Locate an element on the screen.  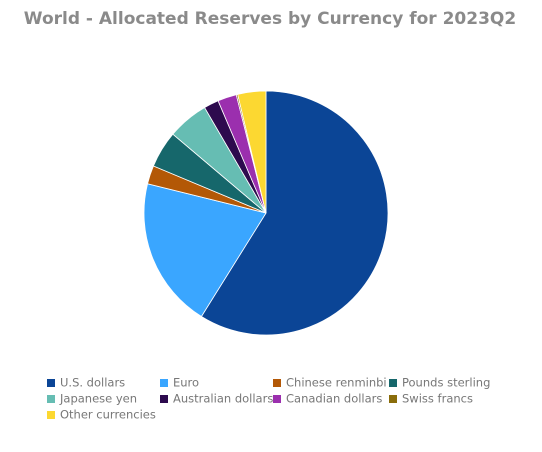
legend-label: Swiss francs is located at coordinates (437, 399).